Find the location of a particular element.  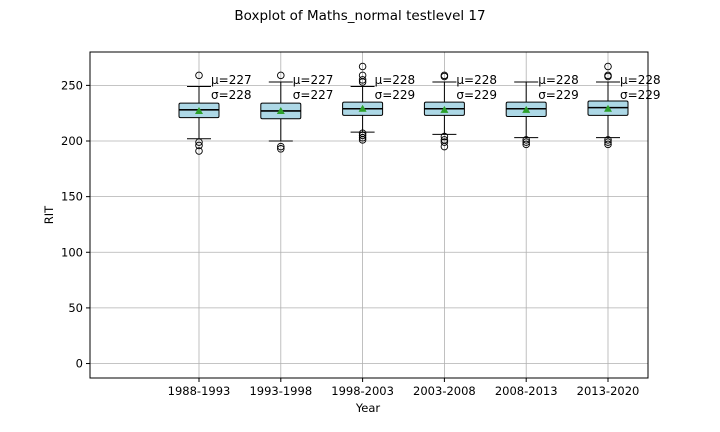

y-tick-label: 250 is located at coordinates (72, 85).